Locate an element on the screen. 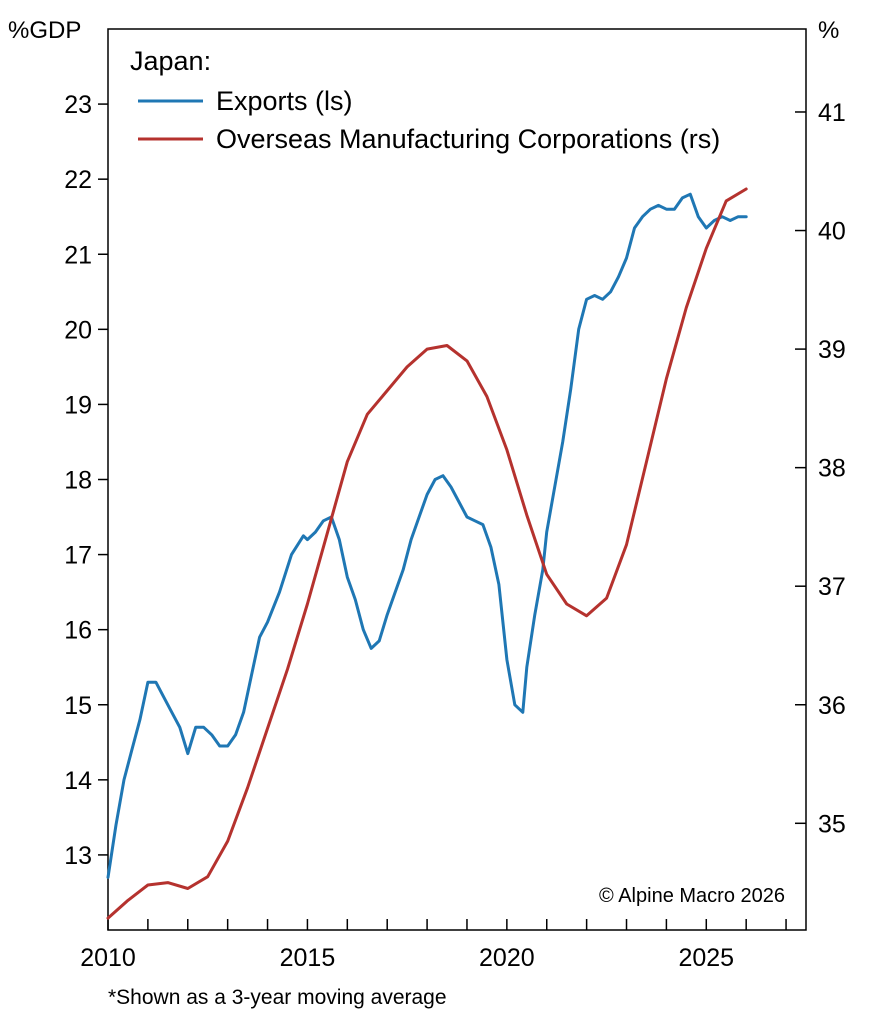 Image resolution: width=869 pixels, height=1024 pixels. x-tick-label-2010: 2010 is located at coordinates (108, 958).